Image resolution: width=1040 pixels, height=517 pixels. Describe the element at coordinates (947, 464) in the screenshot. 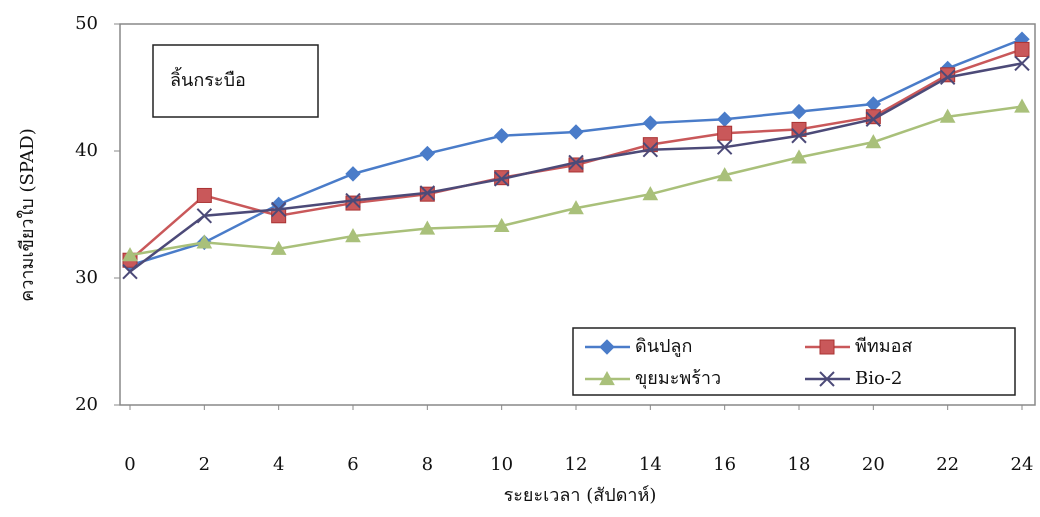

I see `x-tick-label: 22` at that location.